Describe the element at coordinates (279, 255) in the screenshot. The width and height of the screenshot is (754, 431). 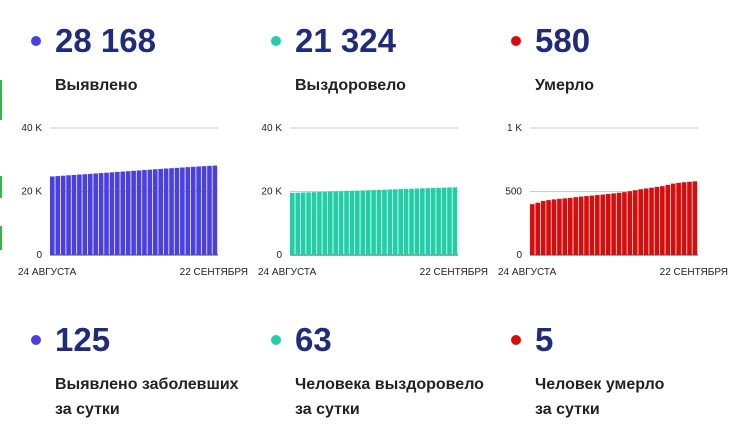
I see `recovered-y-tick-label: 0` at that location.